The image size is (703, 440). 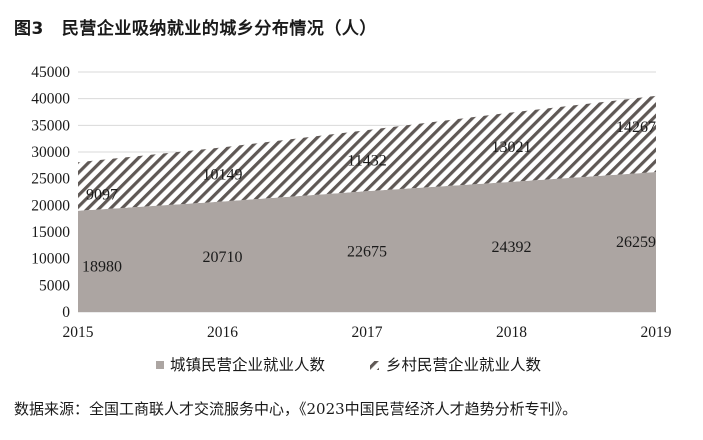 I want to click on y-tick-label: 15000, so click(x=50, y=232).